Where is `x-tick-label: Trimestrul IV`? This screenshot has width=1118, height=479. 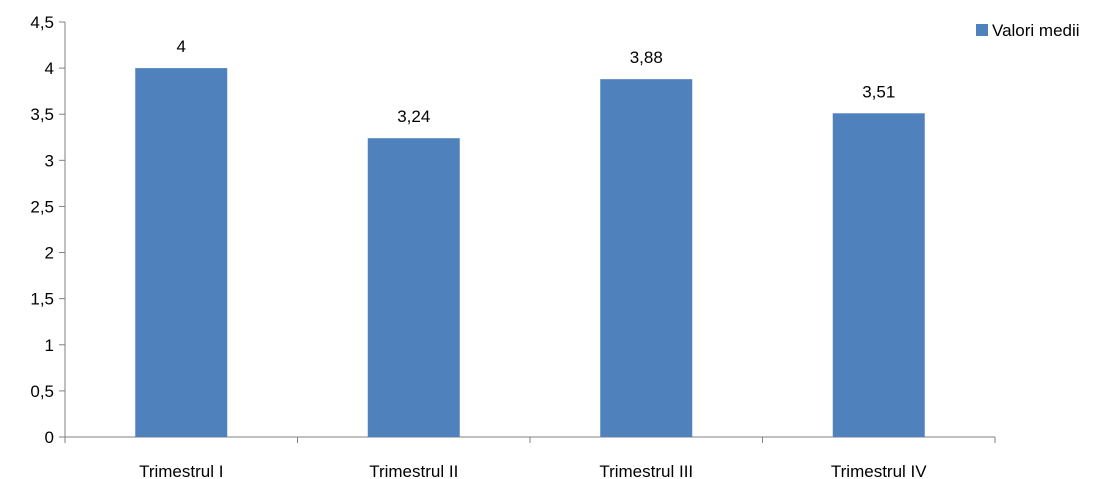
x-tick-label: Trimestrul IV is located at coordinates (879, 470).